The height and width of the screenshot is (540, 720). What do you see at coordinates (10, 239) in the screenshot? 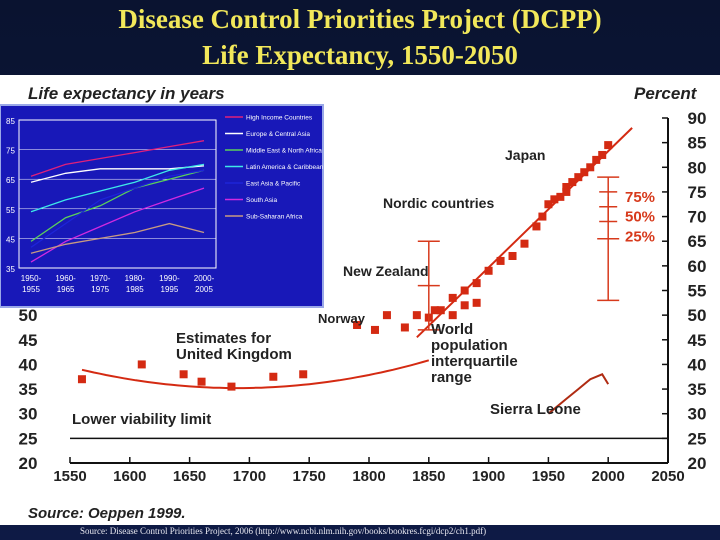
I see `inset-y-tick-label: 45` at bounding box center [10, 239].